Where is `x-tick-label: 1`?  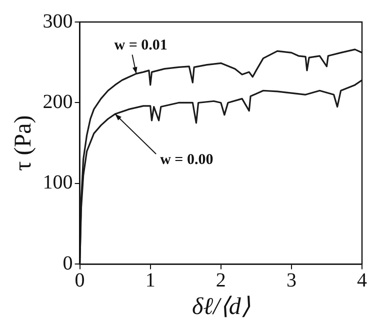
x-tick-label: 1 is located at coordinates (150, 280).